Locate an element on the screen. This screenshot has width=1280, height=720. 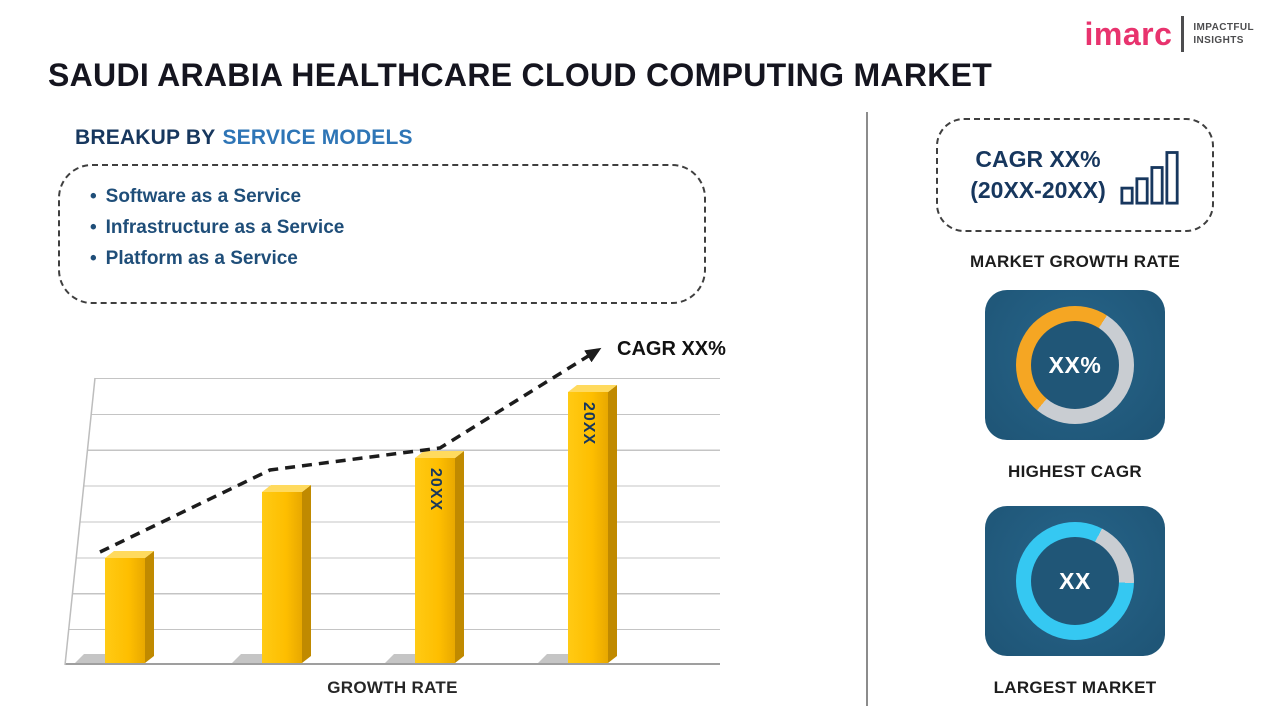
breakup-heading-prefix: BREAKUP BY is located at coordinates (145, 137).